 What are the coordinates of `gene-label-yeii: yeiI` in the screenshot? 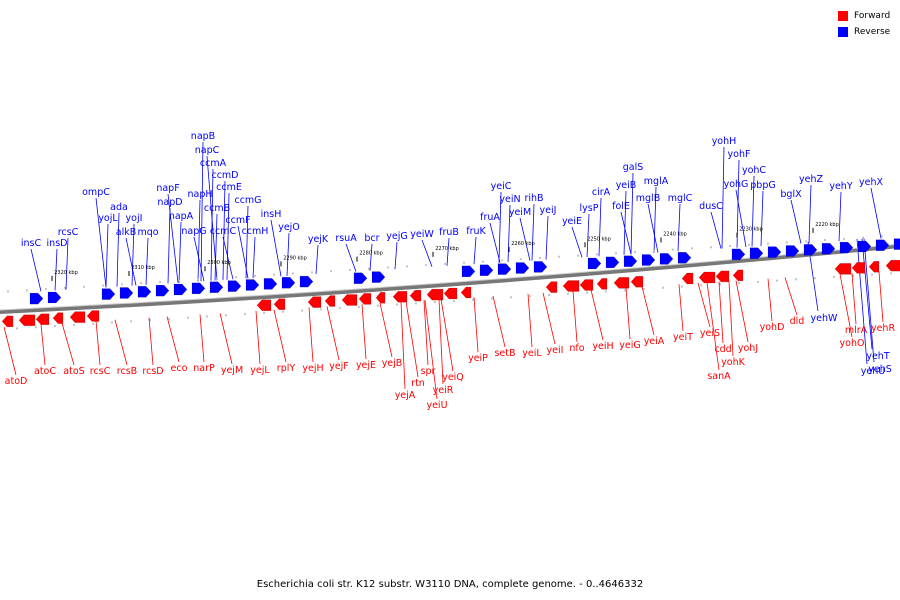 It's located at (555, 350).